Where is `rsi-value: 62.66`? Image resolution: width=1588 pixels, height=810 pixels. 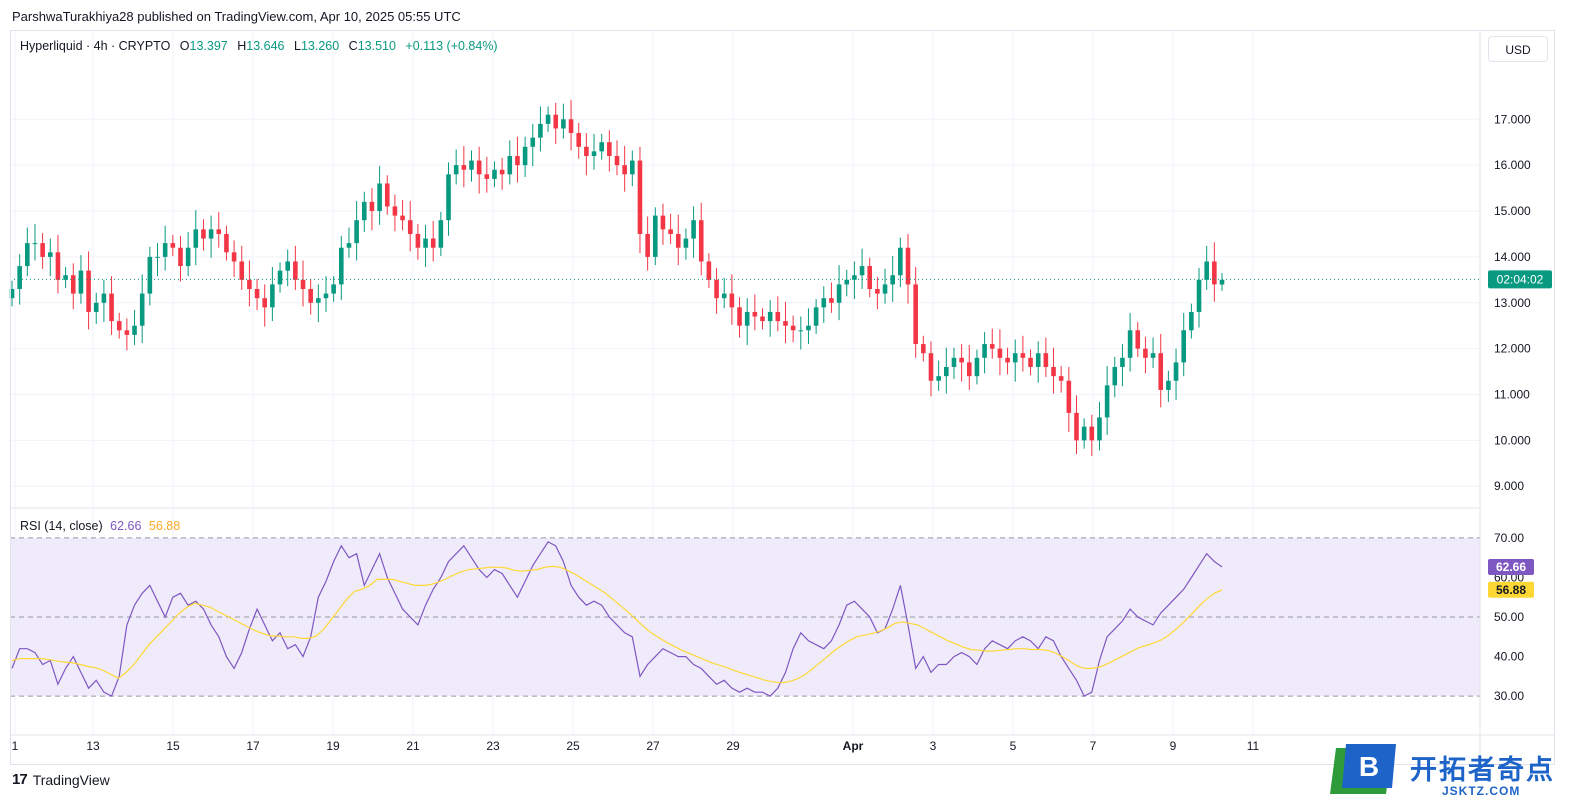
rsi-value: 62.66 is located at coordinates (126, 526).